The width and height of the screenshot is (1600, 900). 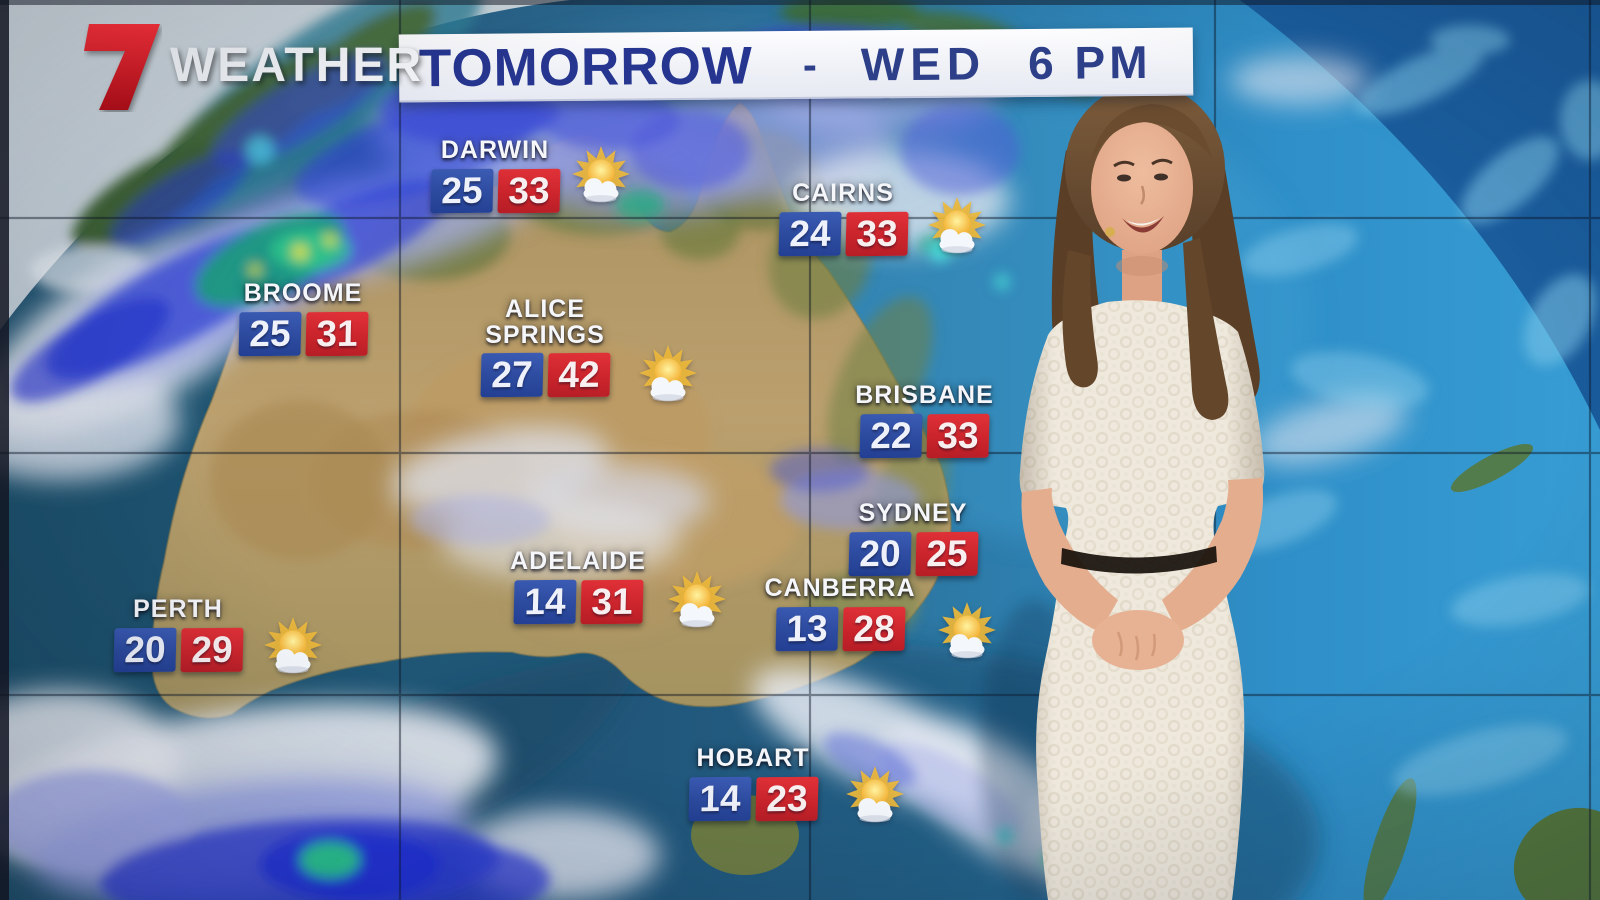 I want to click on min-temp-box: 13, so click(x=806, y=628).